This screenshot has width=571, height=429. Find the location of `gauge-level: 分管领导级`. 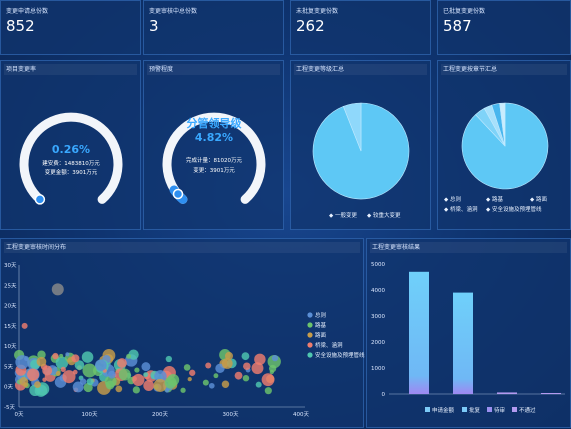

gauge-level: 分管领导级 is located at coordinates (215, 123).